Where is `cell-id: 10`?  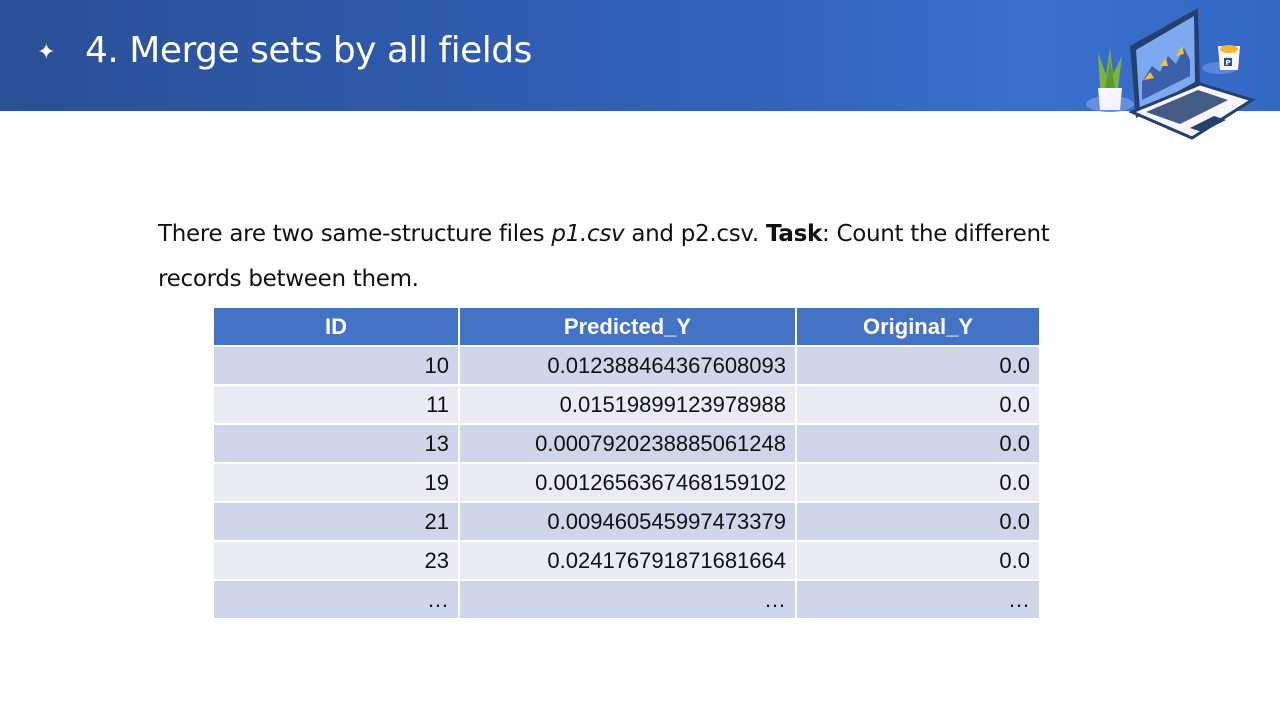
cell-id: 10 is located at coordinates (337, 365).